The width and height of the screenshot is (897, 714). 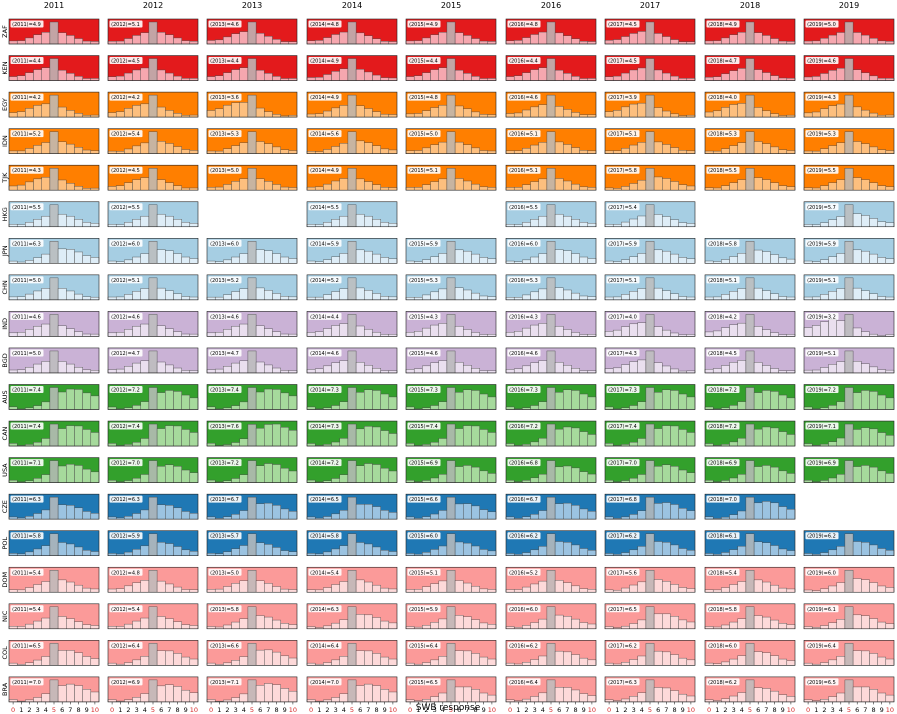 I want to click on panel-CAN-2019: ⟨2019⟩=7.1, so click(x=849, y=433).